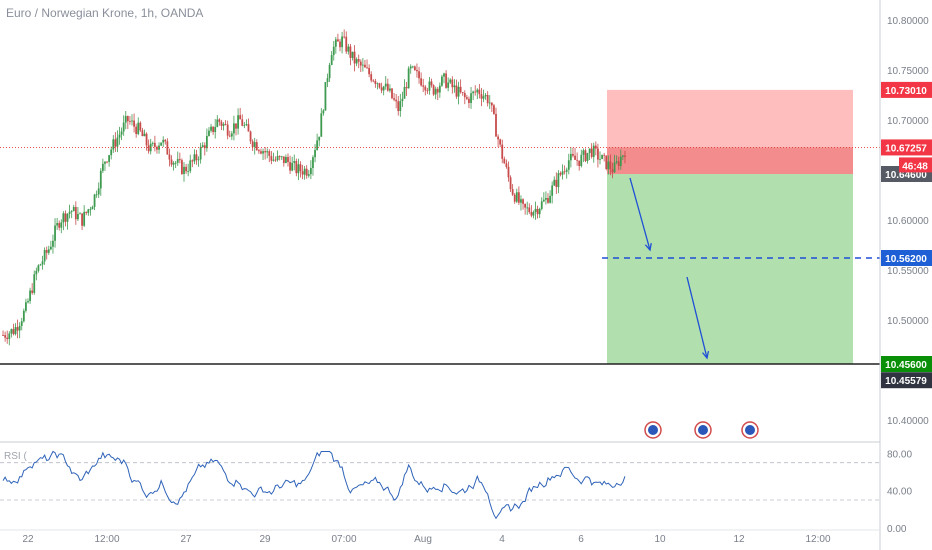 The width and height of the screenshot is (932, 550). I want to click on tag-current-price-text: 10.67257, so click(906, 148).